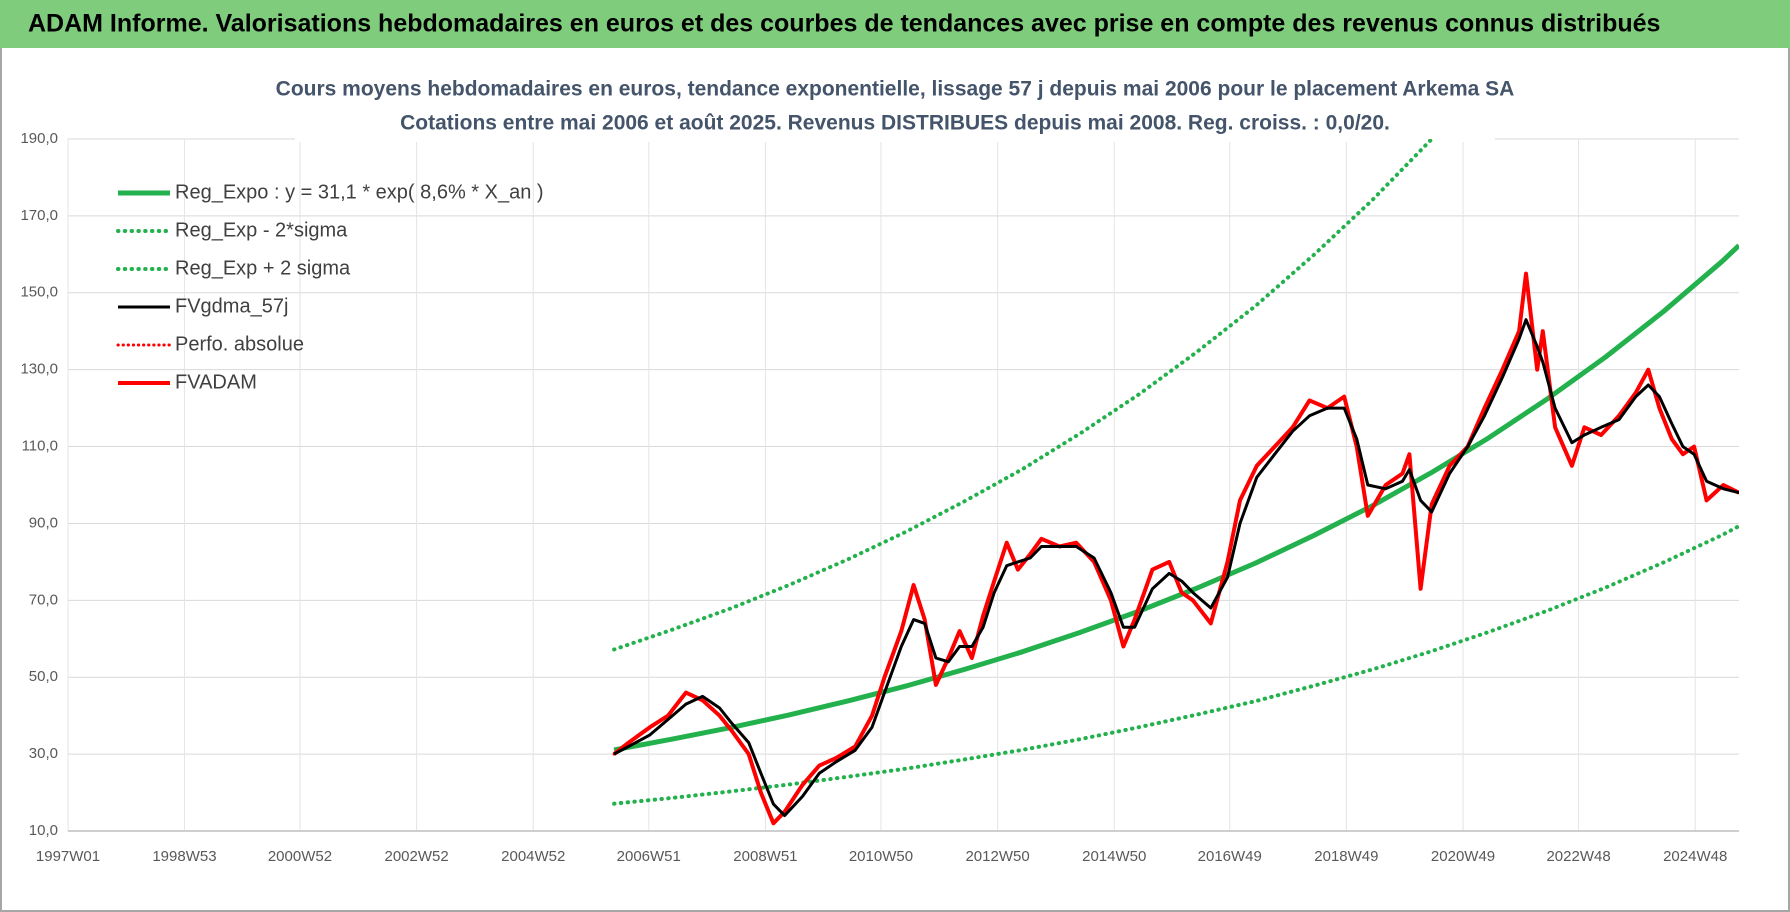 This screenshot has width=1790, height=912. What do you see at coordinates (40, 446) in the screenshot?
I see `y-tick-label: 110,0` at bounding box center [40, 446].